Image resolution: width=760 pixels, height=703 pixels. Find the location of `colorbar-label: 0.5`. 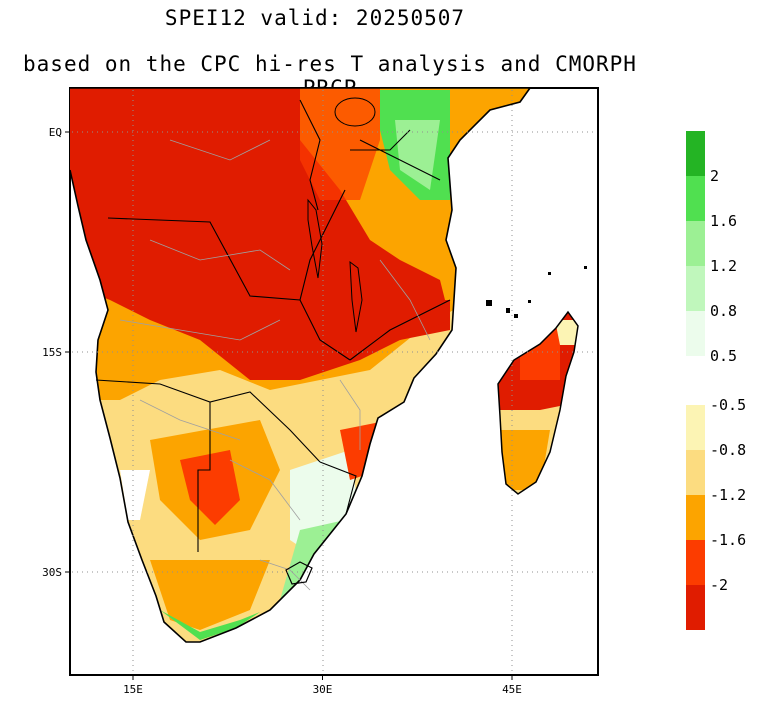

colorbar-label: 0.5 is located at coordinates (723, 356).